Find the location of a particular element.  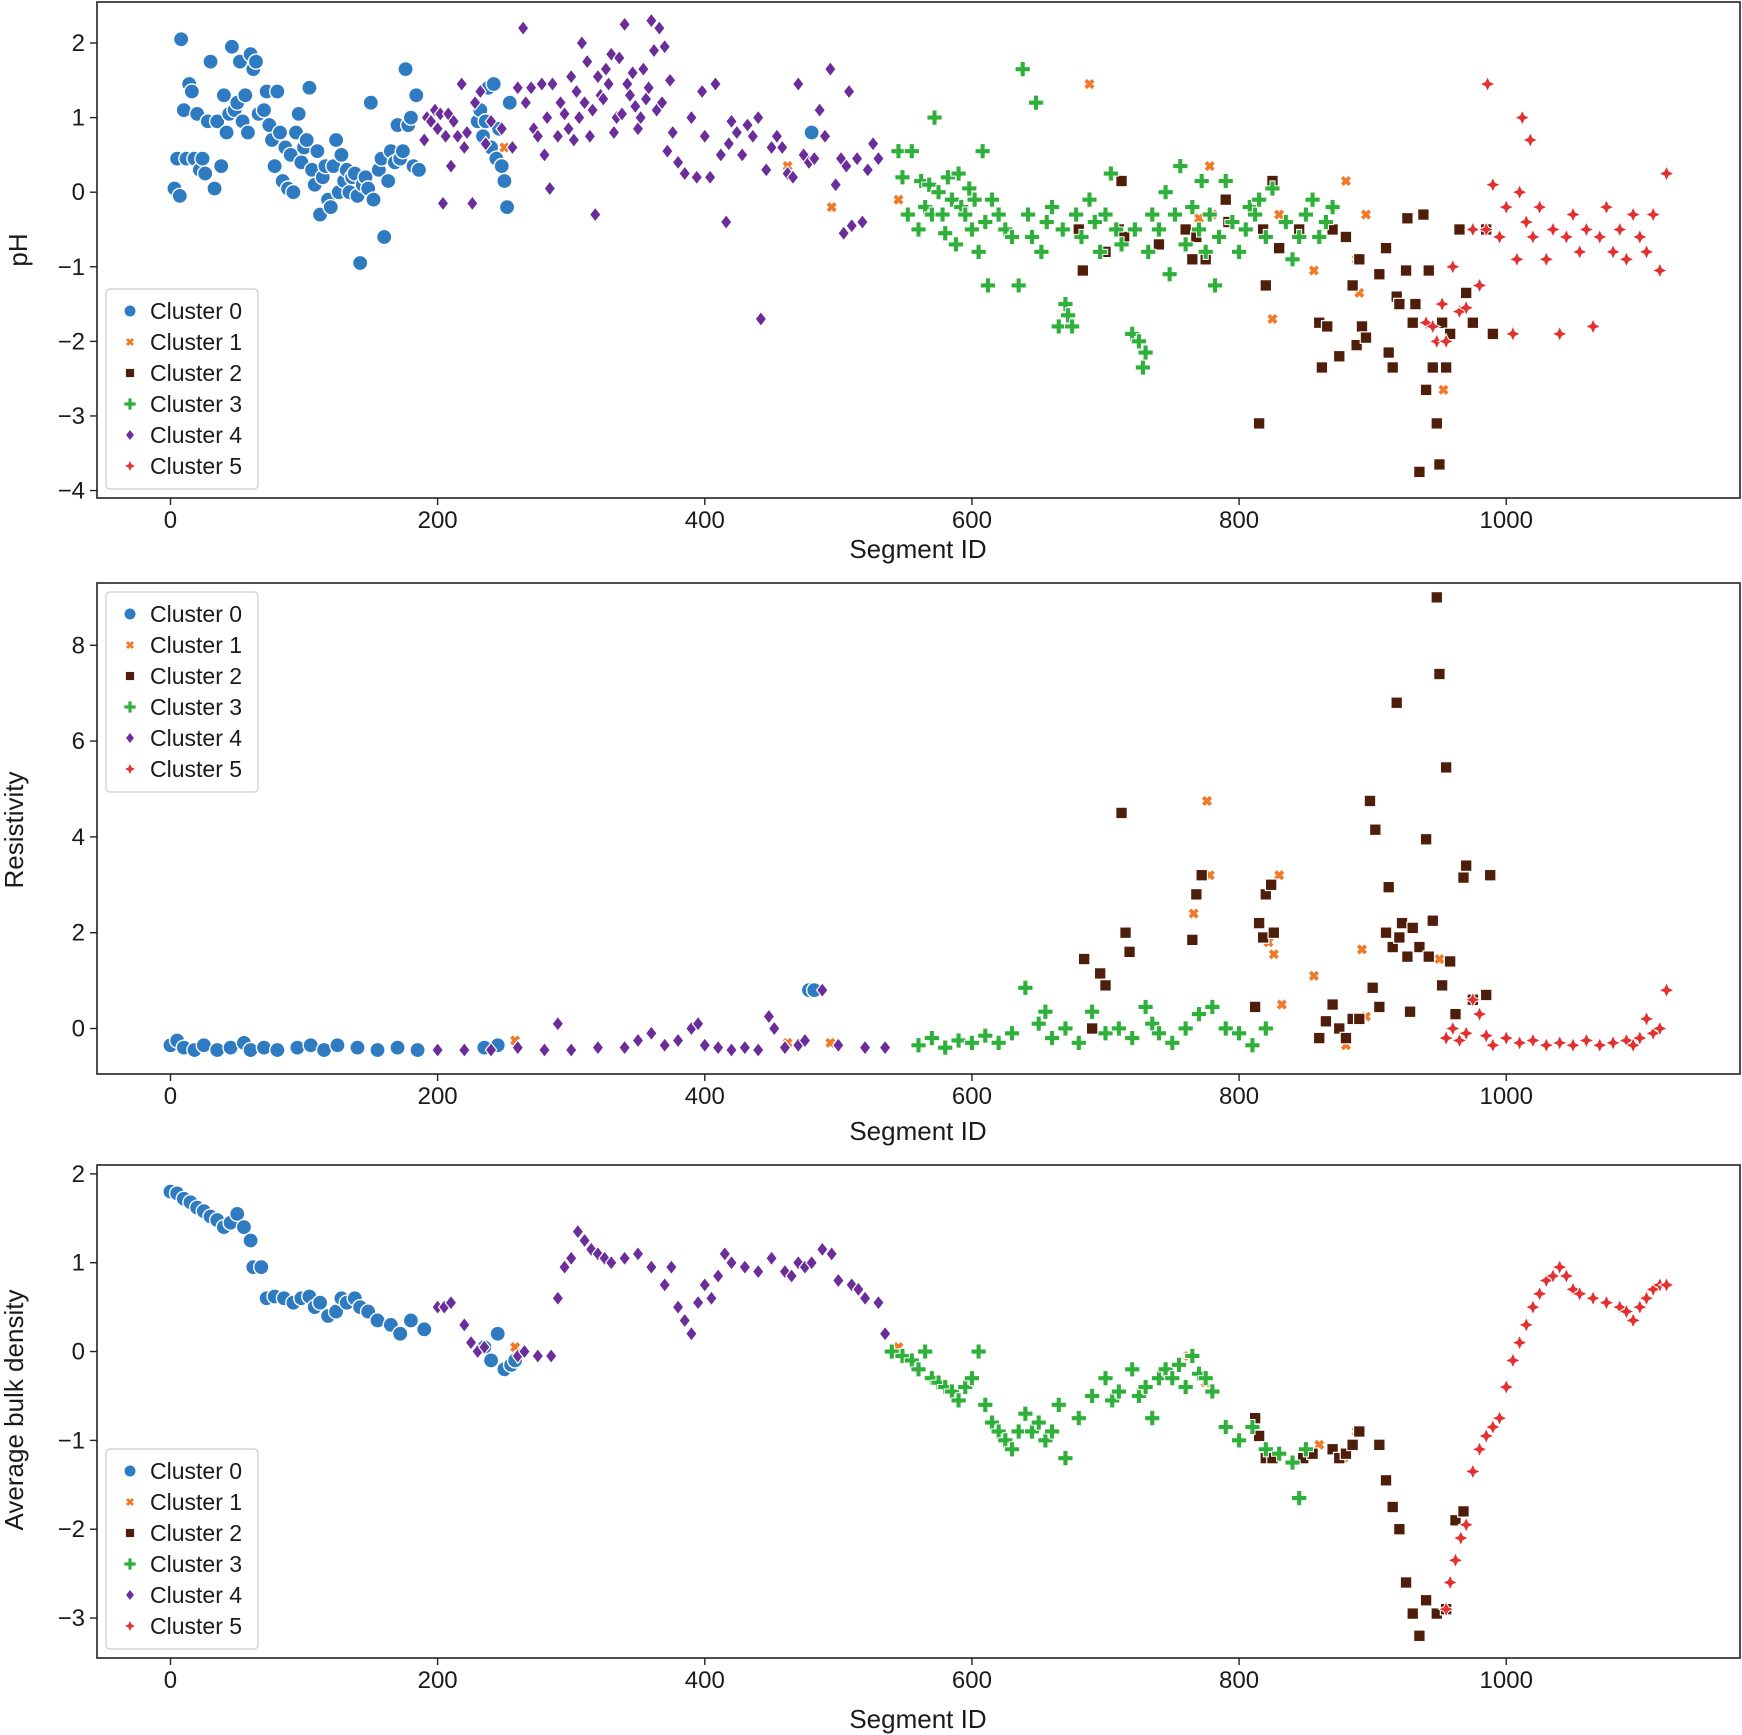

x-tick-label: 200 is located at coordinates (438, 520).